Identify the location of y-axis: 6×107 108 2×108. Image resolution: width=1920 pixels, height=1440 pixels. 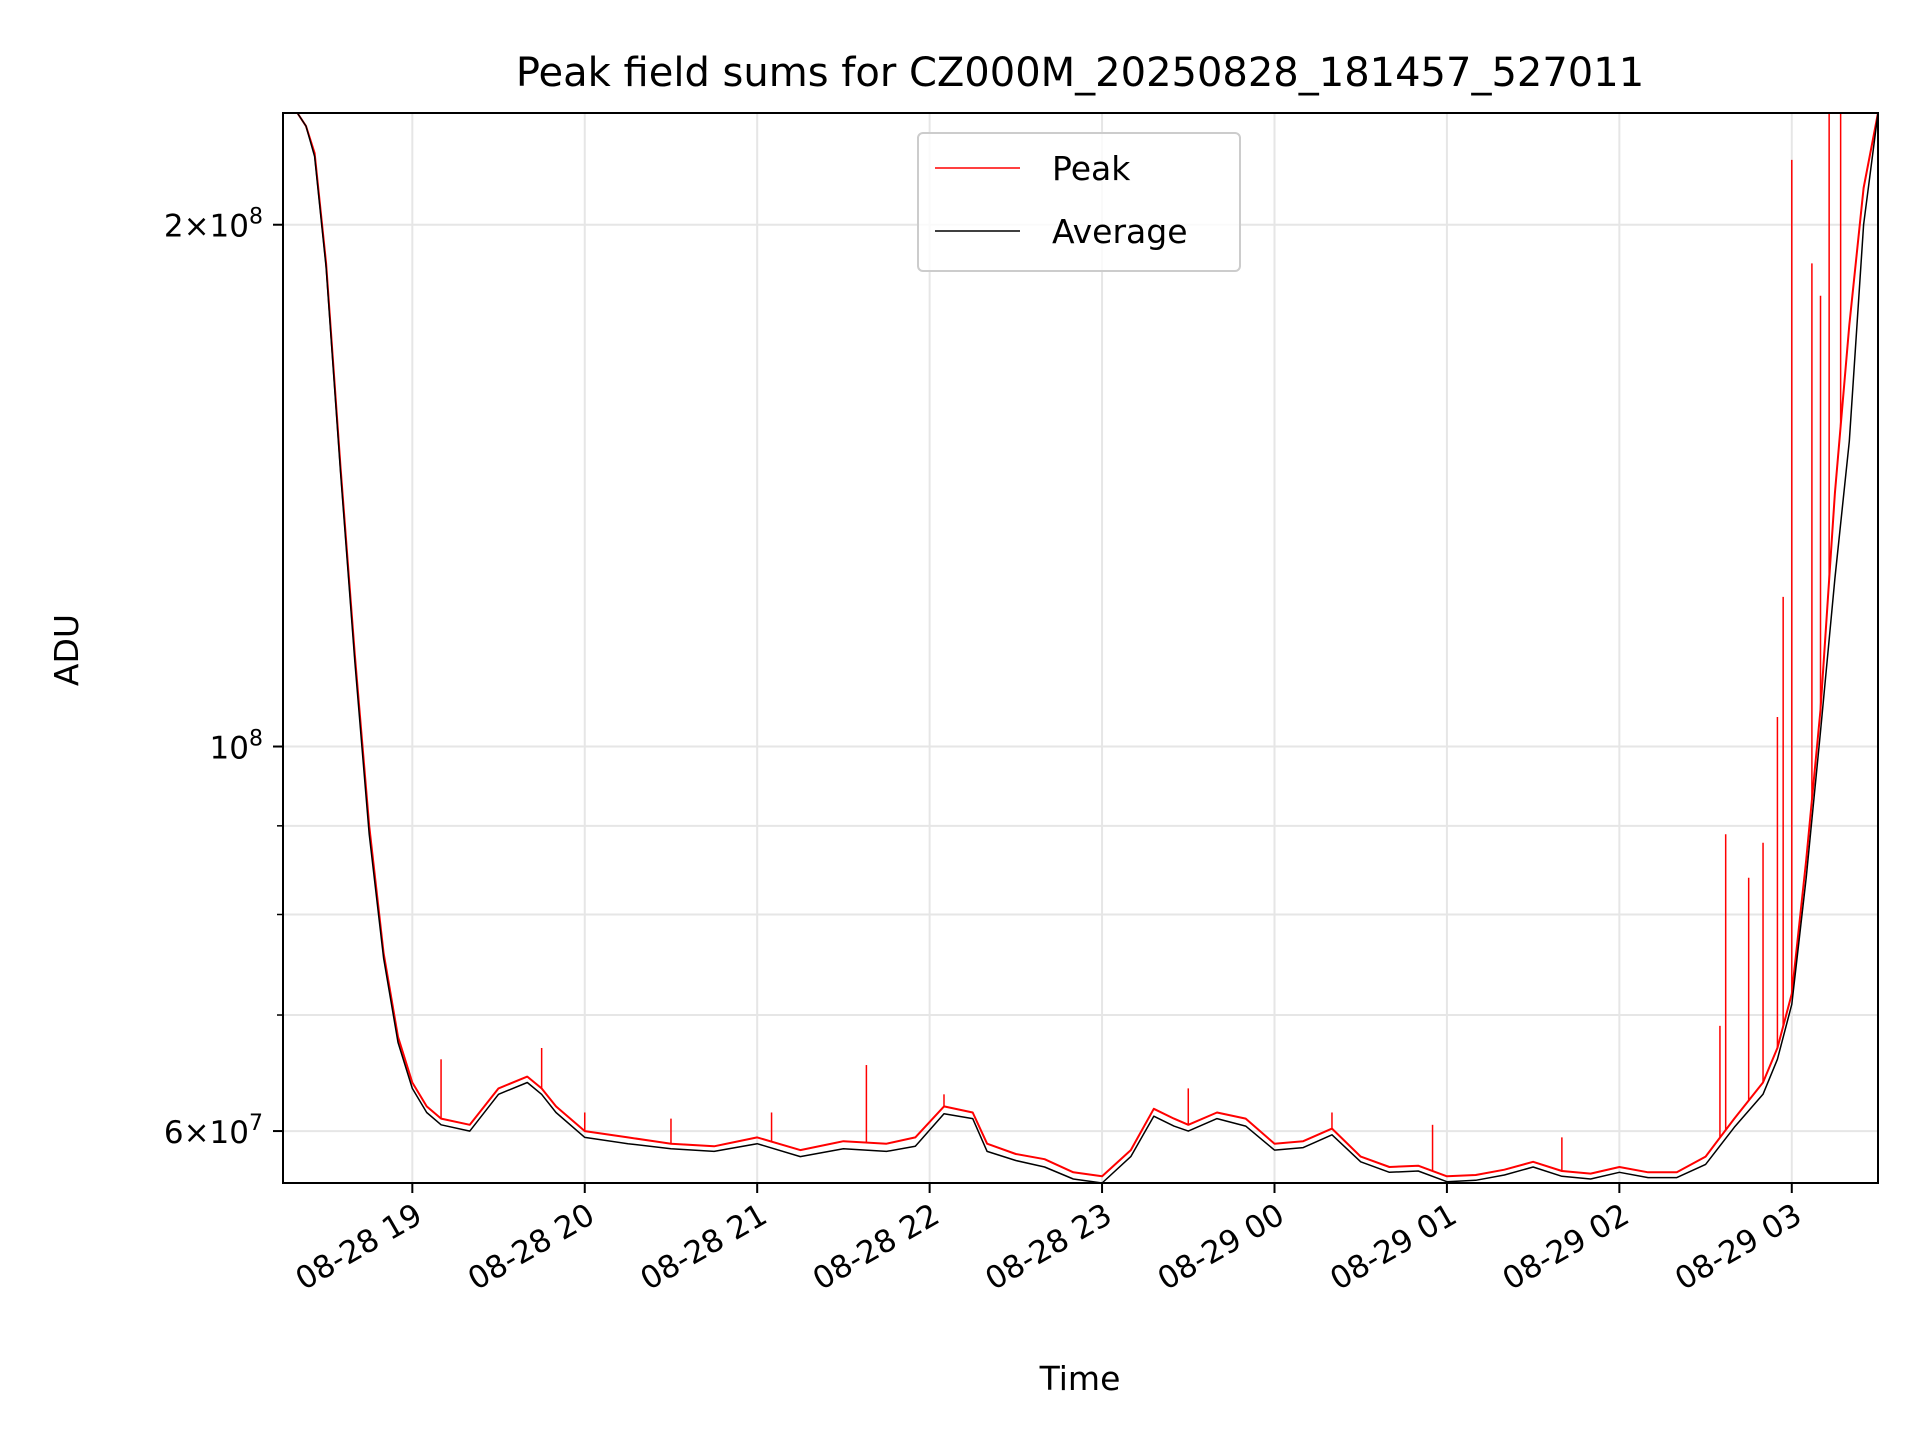
(223, 678).